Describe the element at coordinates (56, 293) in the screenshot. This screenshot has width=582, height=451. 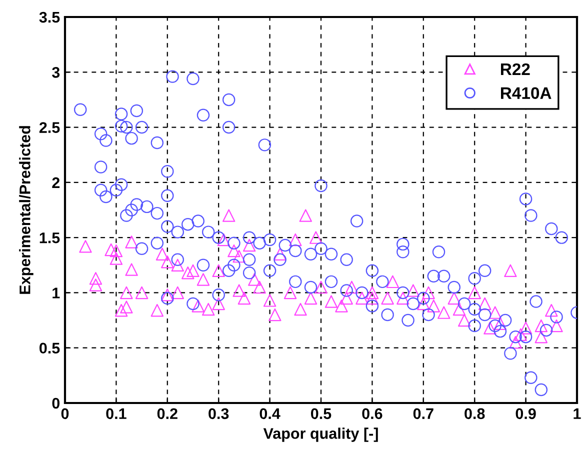
I see `y-tick-label: 1` at that location.